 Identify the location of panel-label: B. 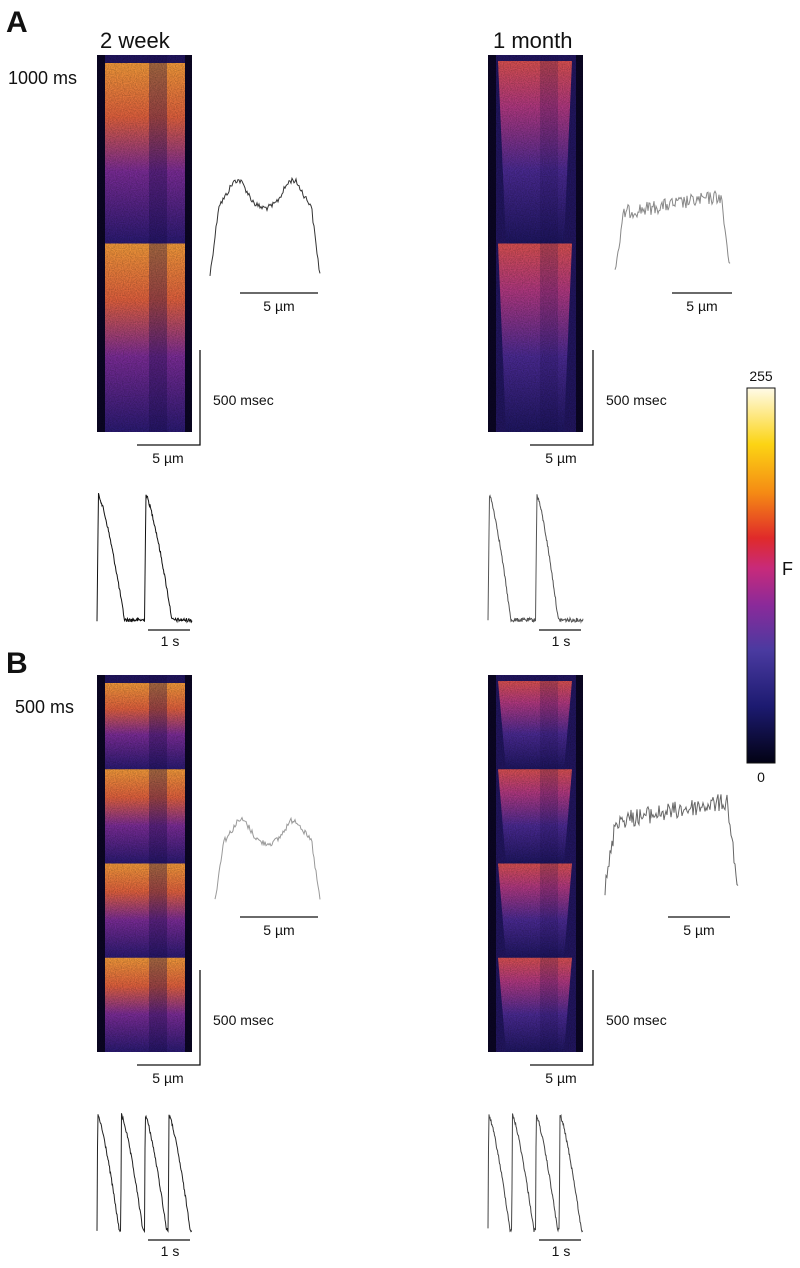
(17, 663).